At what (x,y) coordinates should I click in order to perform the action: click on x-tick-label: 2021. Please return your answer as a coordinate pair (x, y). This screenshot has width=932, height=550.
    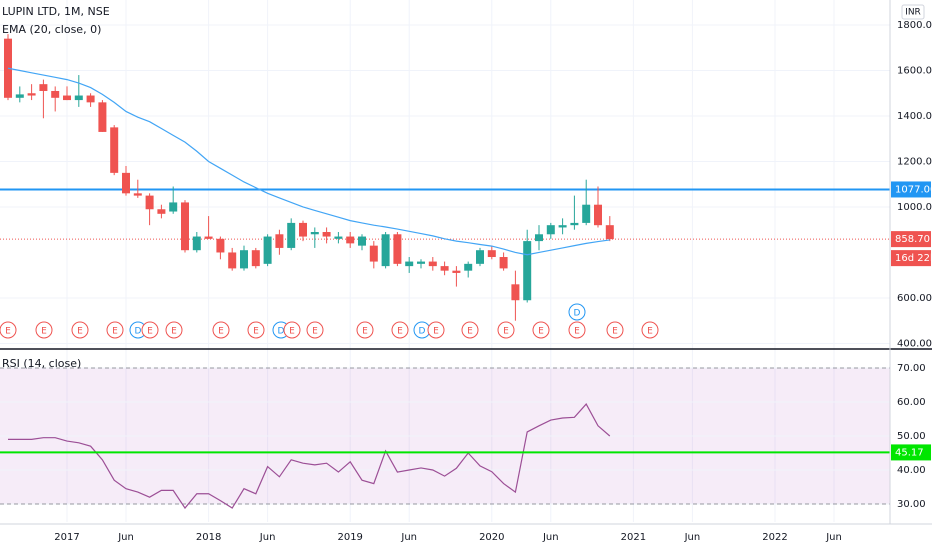
    Looking at the image, I should click on (633, 537).